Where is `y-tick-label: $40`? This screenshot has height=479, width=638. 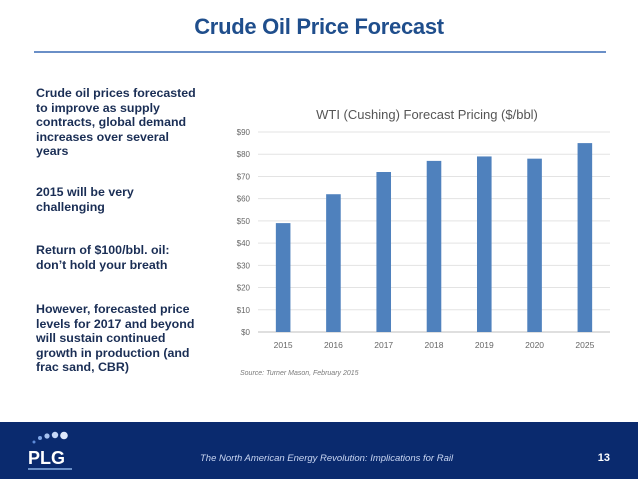 y-tick-label: $40 is located at coordinates (244, 243).